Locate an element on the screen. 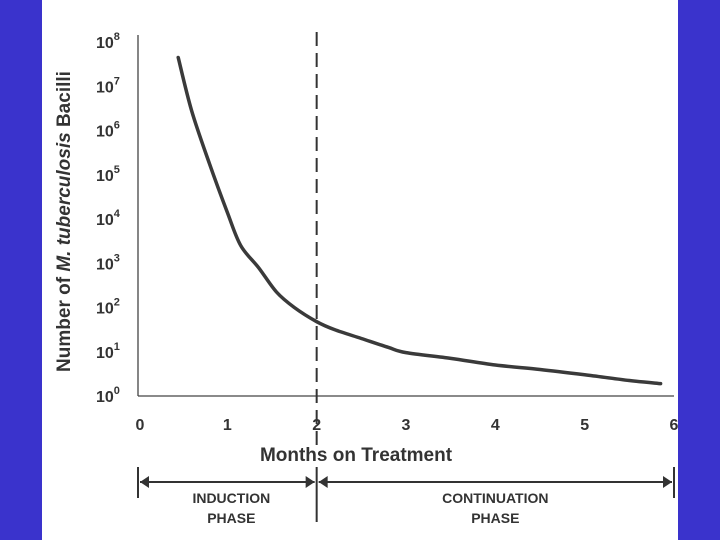 The image size is (720, 540). y-tick-exponent: 0 is located at coordinates (117, 391).